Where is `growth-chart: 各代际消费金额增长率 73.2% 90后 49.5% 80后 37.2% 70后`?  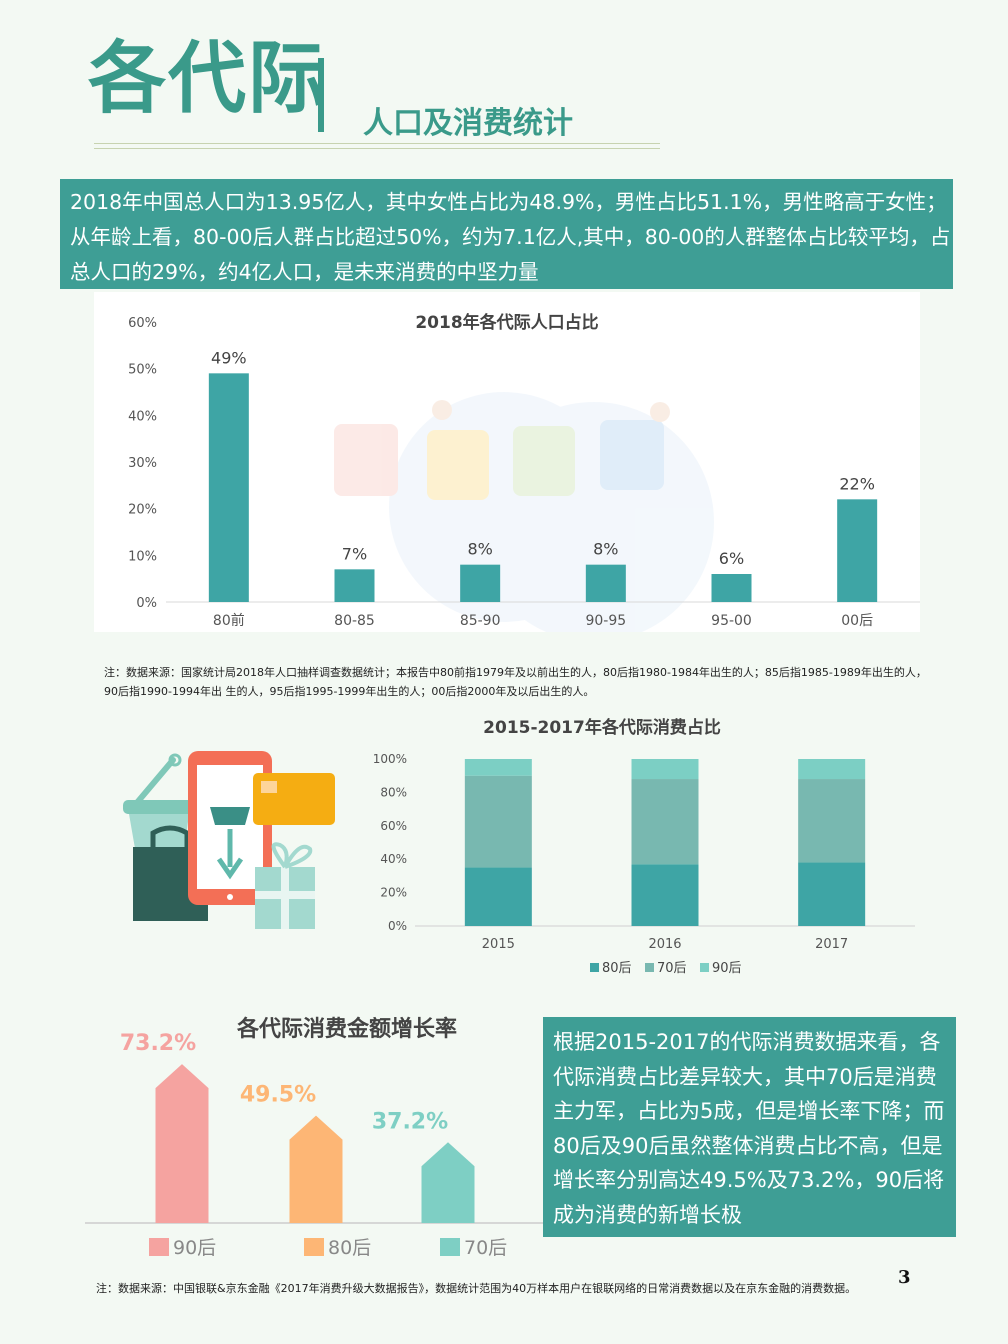 growth-chart: 各代际消费金额增长率 73.2% 90后 49.5% 80后 37.2% 70后 is located at coordinates (315, 1137).